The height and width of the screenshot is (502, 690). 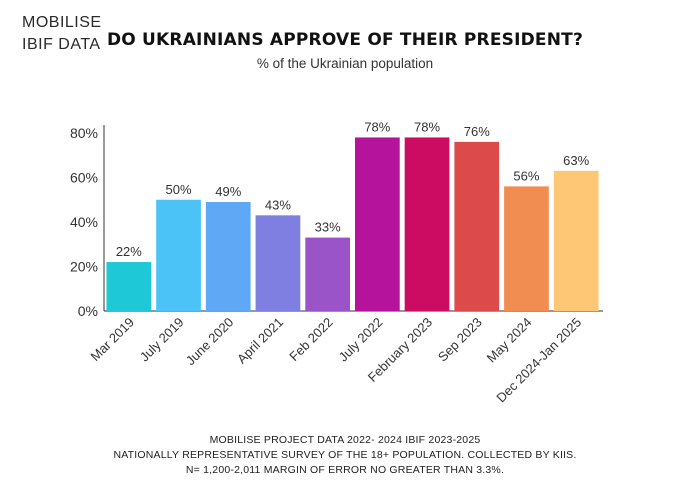 What do you see at coordinates (460, 340) in the screenshot?
I see `x-tick-label: Sep 2023` at bounding box center [460, 340].